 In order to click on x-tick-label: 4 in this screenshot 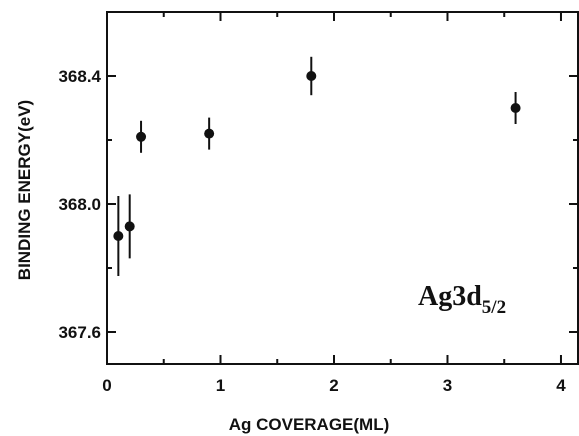, I will do `click(561, 385)`.